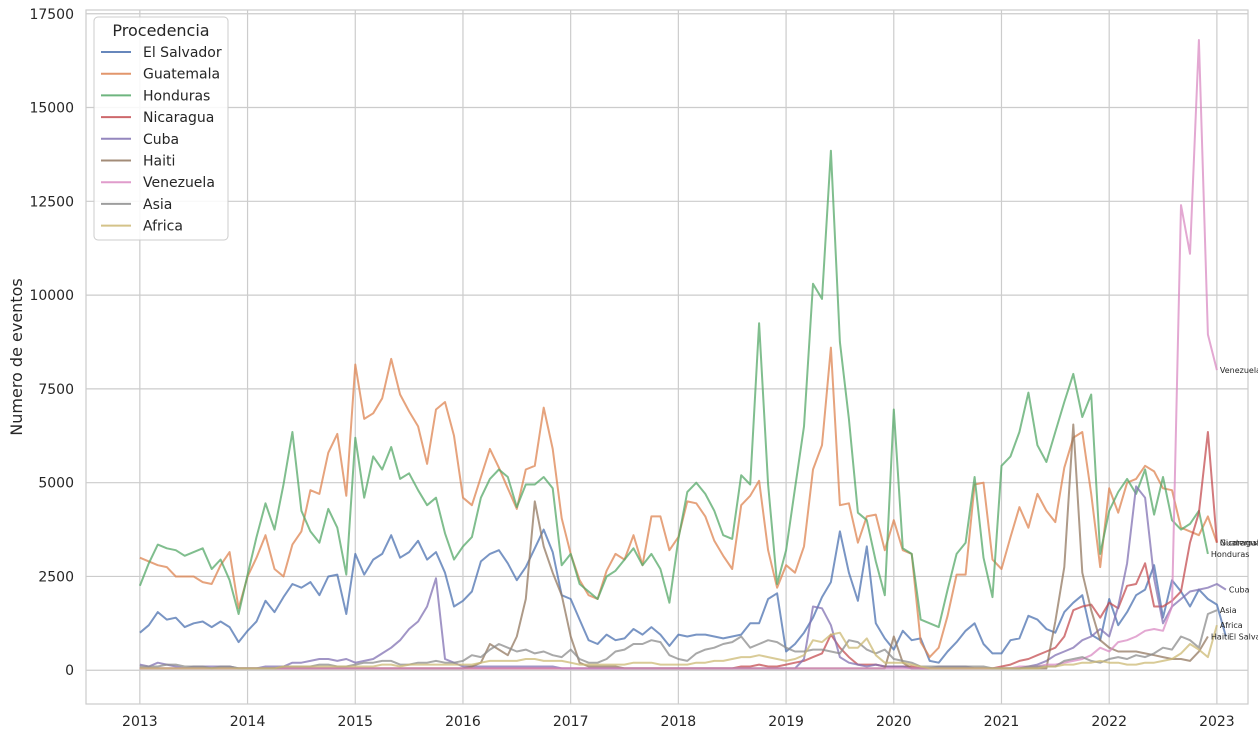 Image resolution: width=1258 pixels, height=740 pixels. I want to click on y-tick-label: 7500, so click(56, 390).